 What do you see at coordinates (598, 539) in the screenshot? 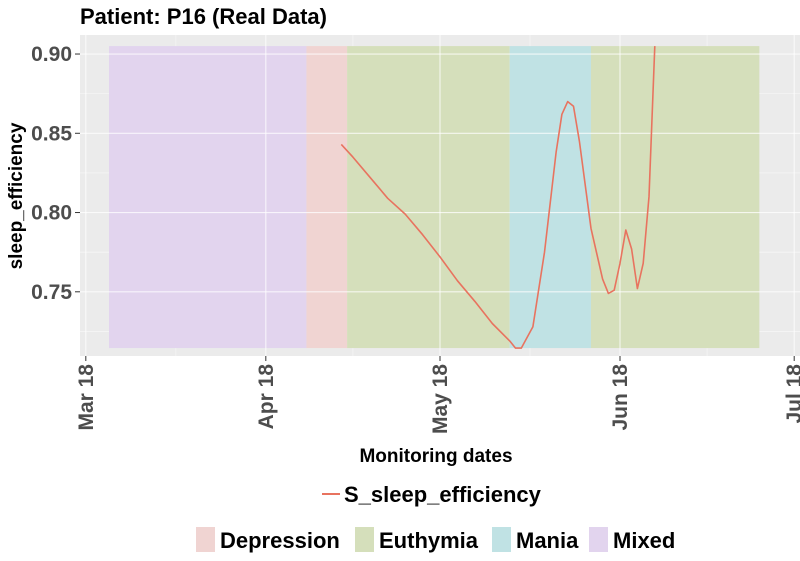
I see `legend-key-mixed` at bounding box center [598, 539].